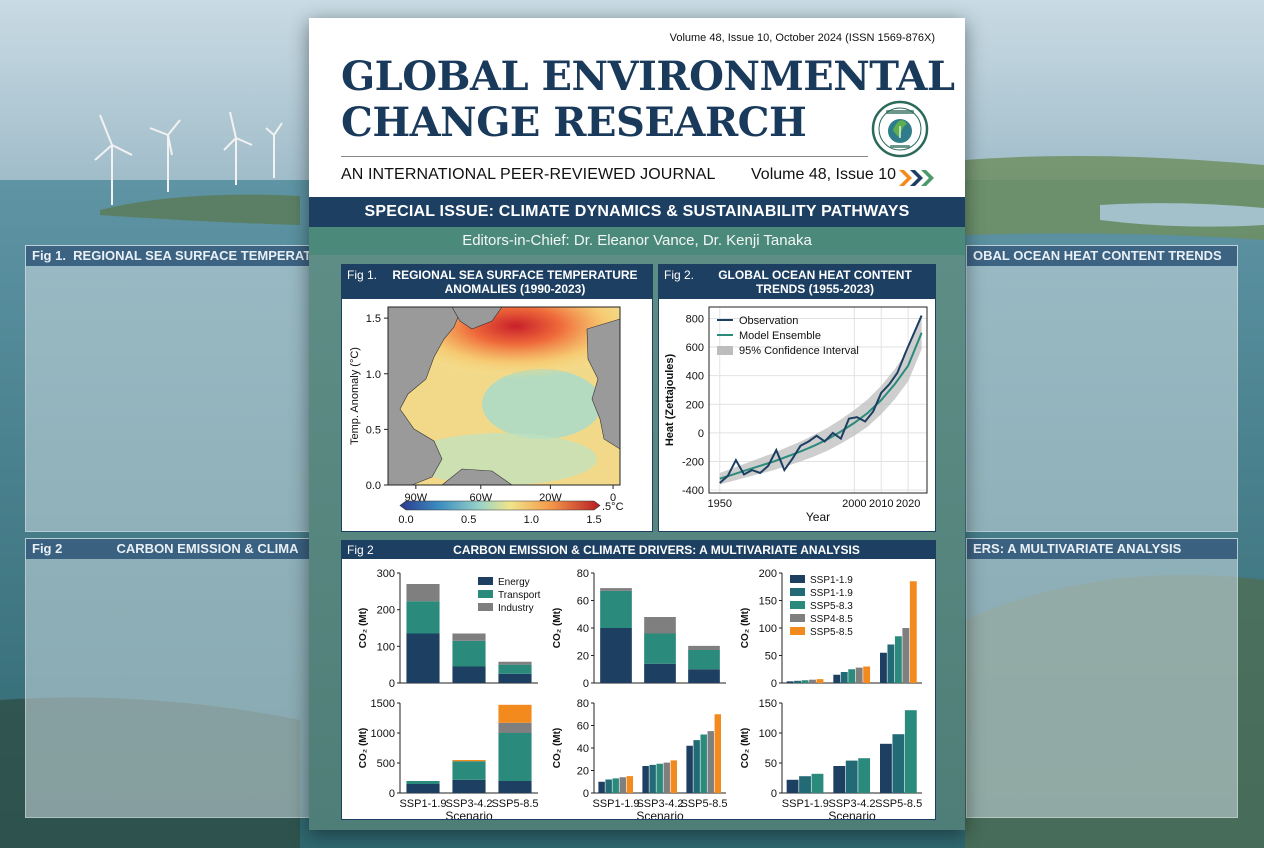  Describe the element at coordinates (373, 375) in the screenshot. I see `fig1-ytick-label: 1.0` at that location.